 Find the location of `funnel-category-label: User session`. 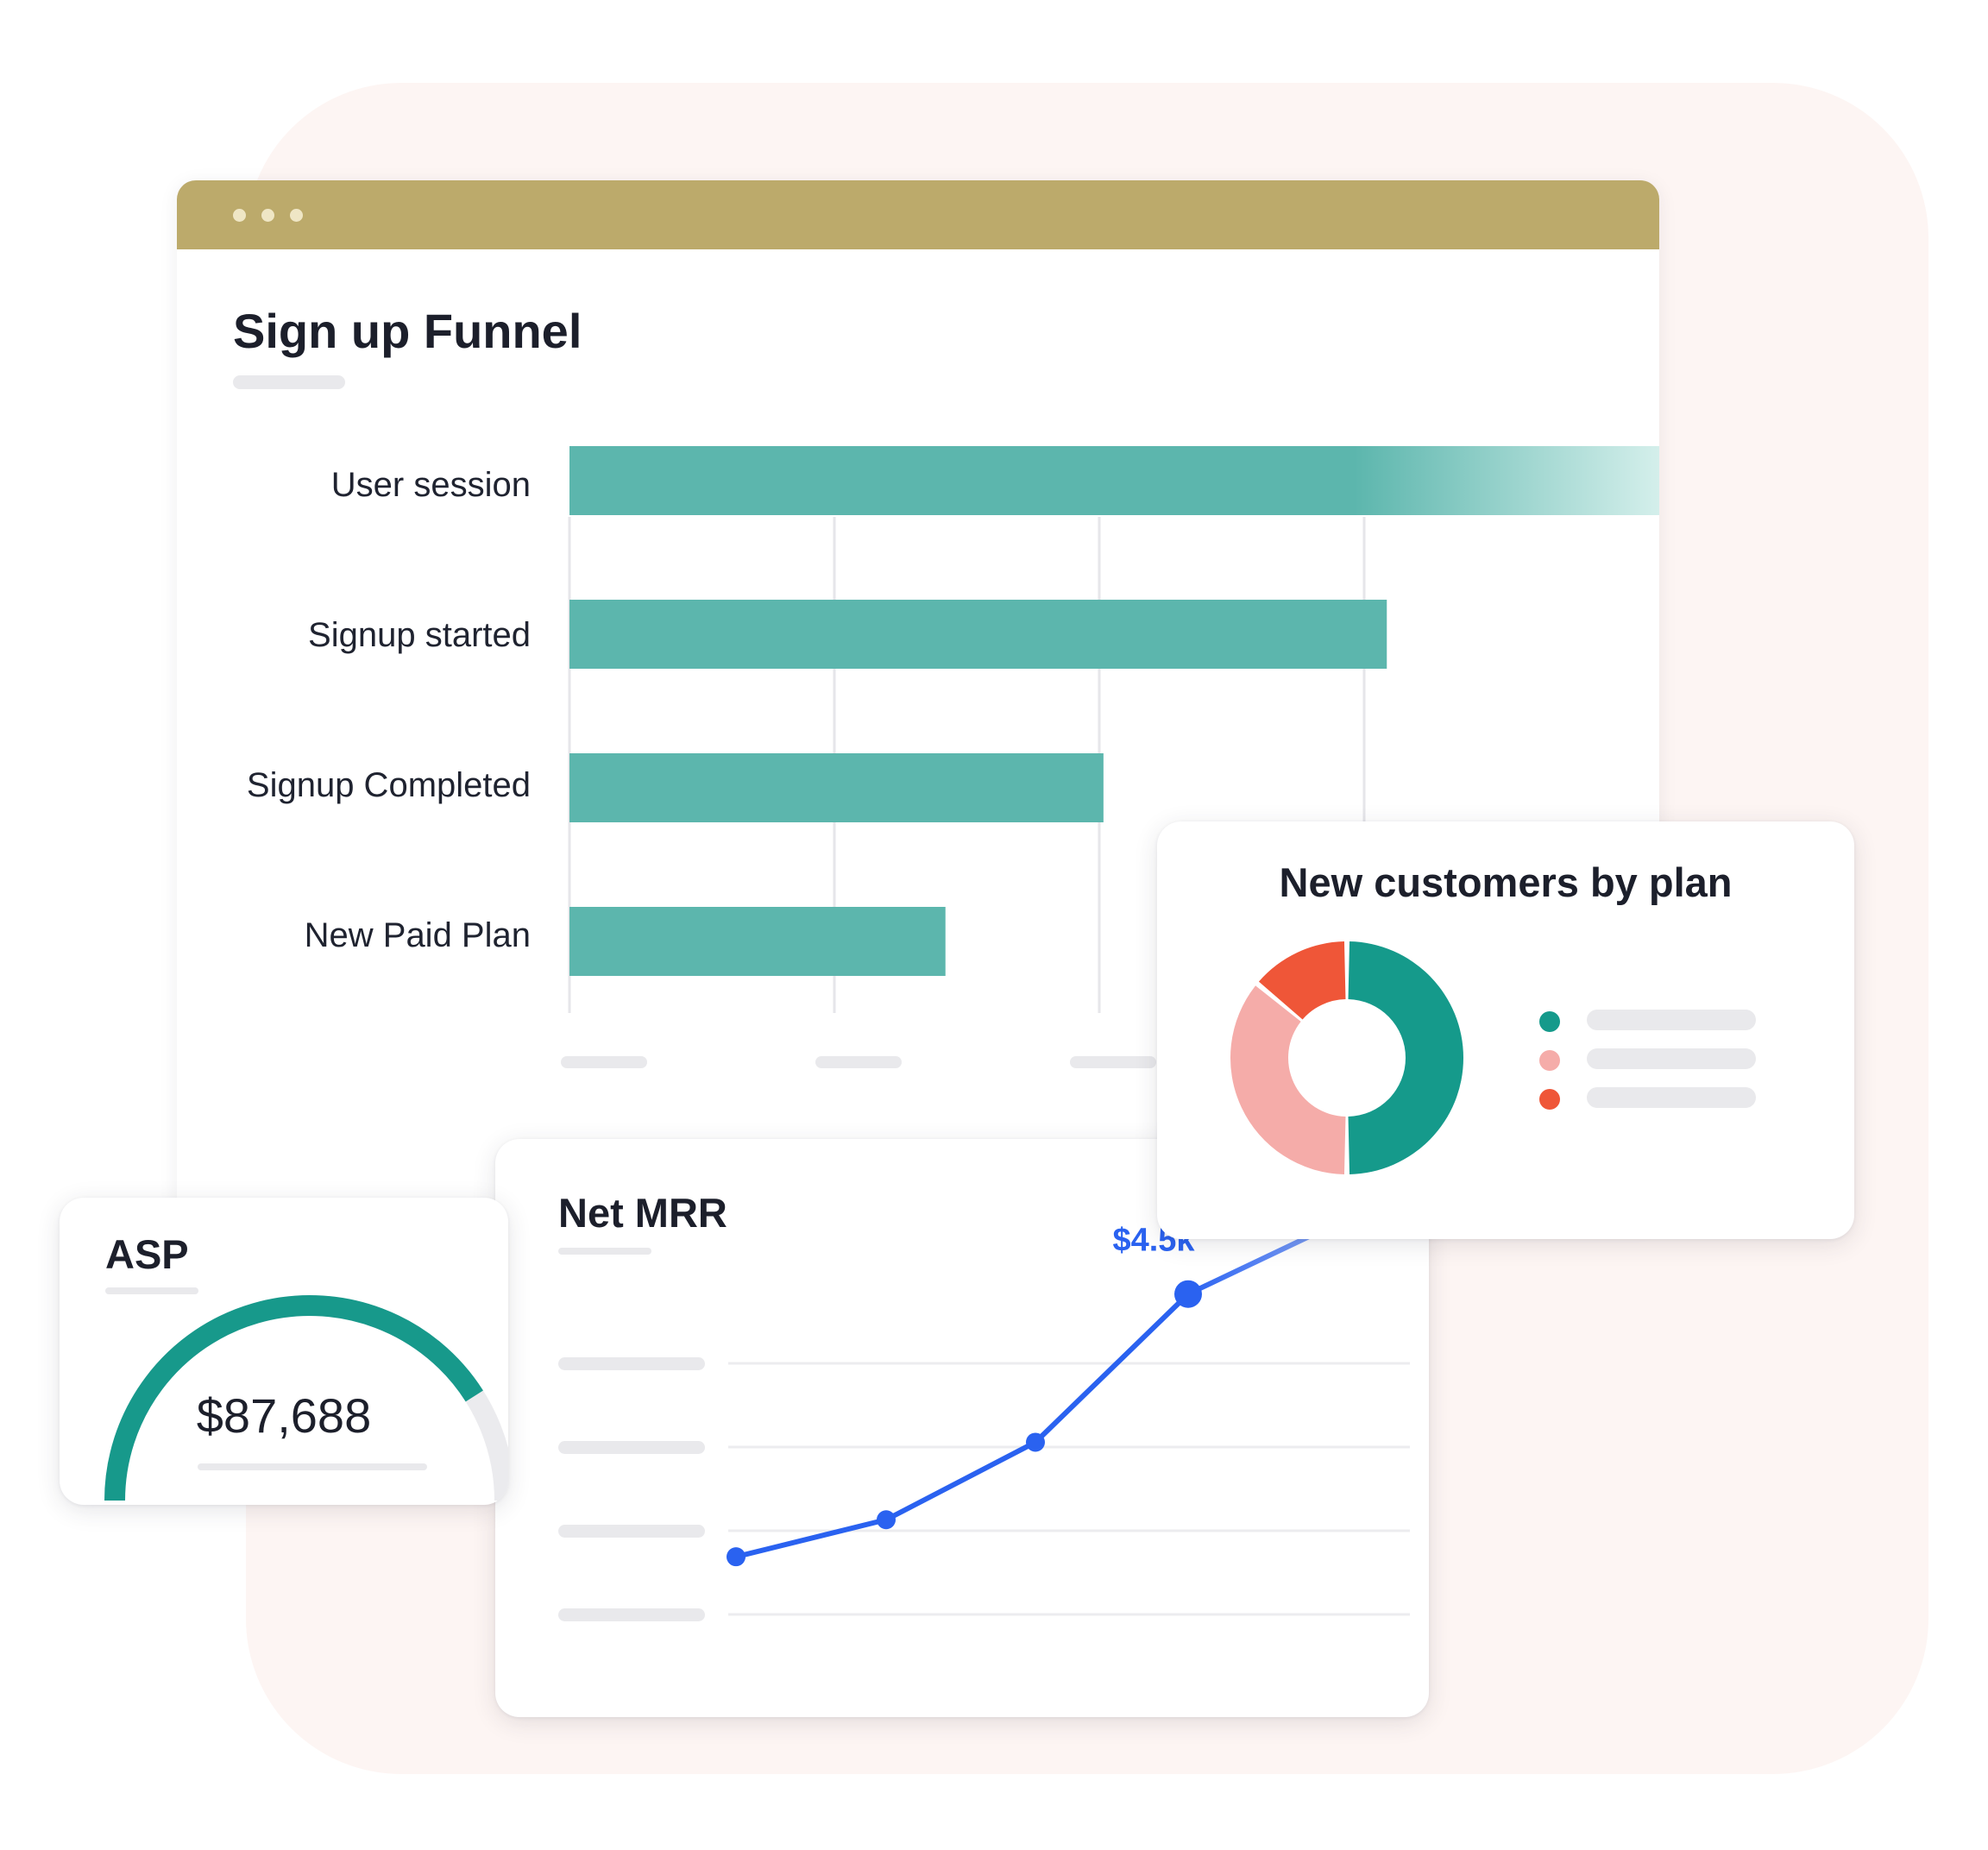

funnel-category-label: User session is located at coordinates (430, 485).